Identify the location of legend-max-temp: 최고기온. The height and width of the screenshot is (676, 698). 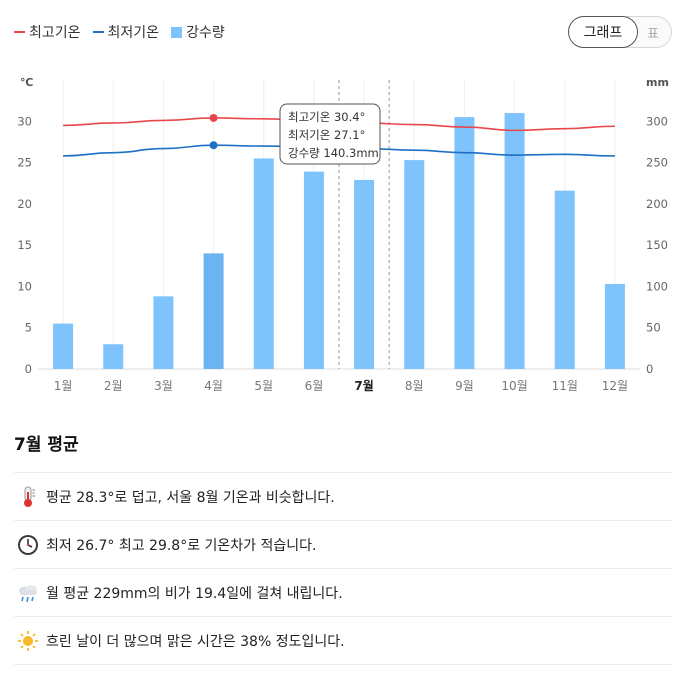
(47, 32).